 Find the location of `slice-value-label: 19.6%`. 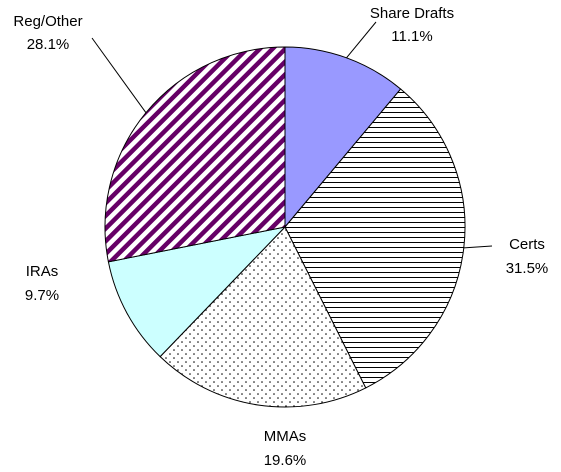

slice-value-label: 19.6% is located at coordinates (285, 460).